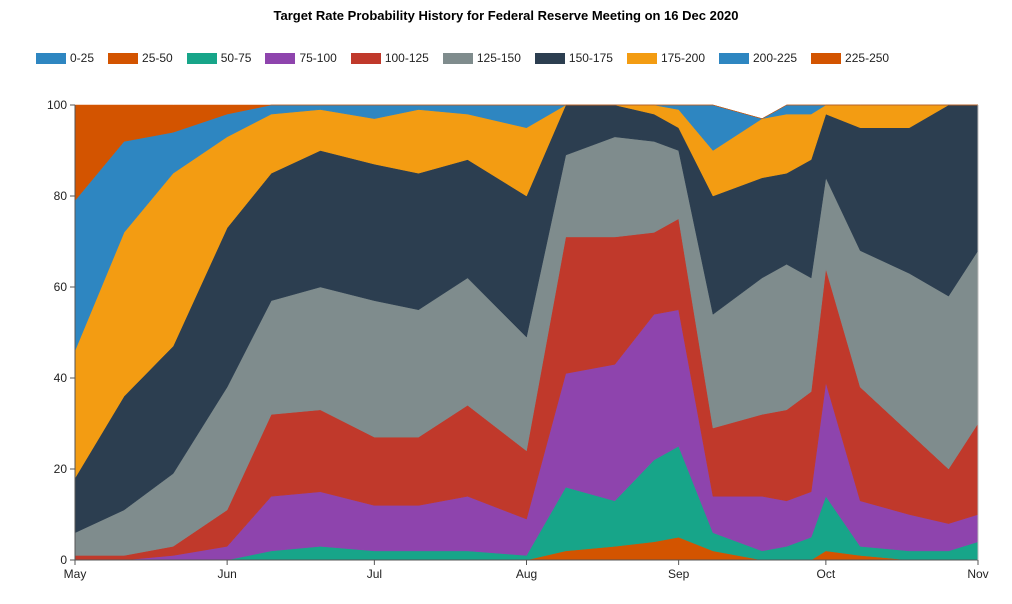 The height and width of the screenshot is (604, 1012). I want to click on y-tick-label: 40, so click(61, 378).